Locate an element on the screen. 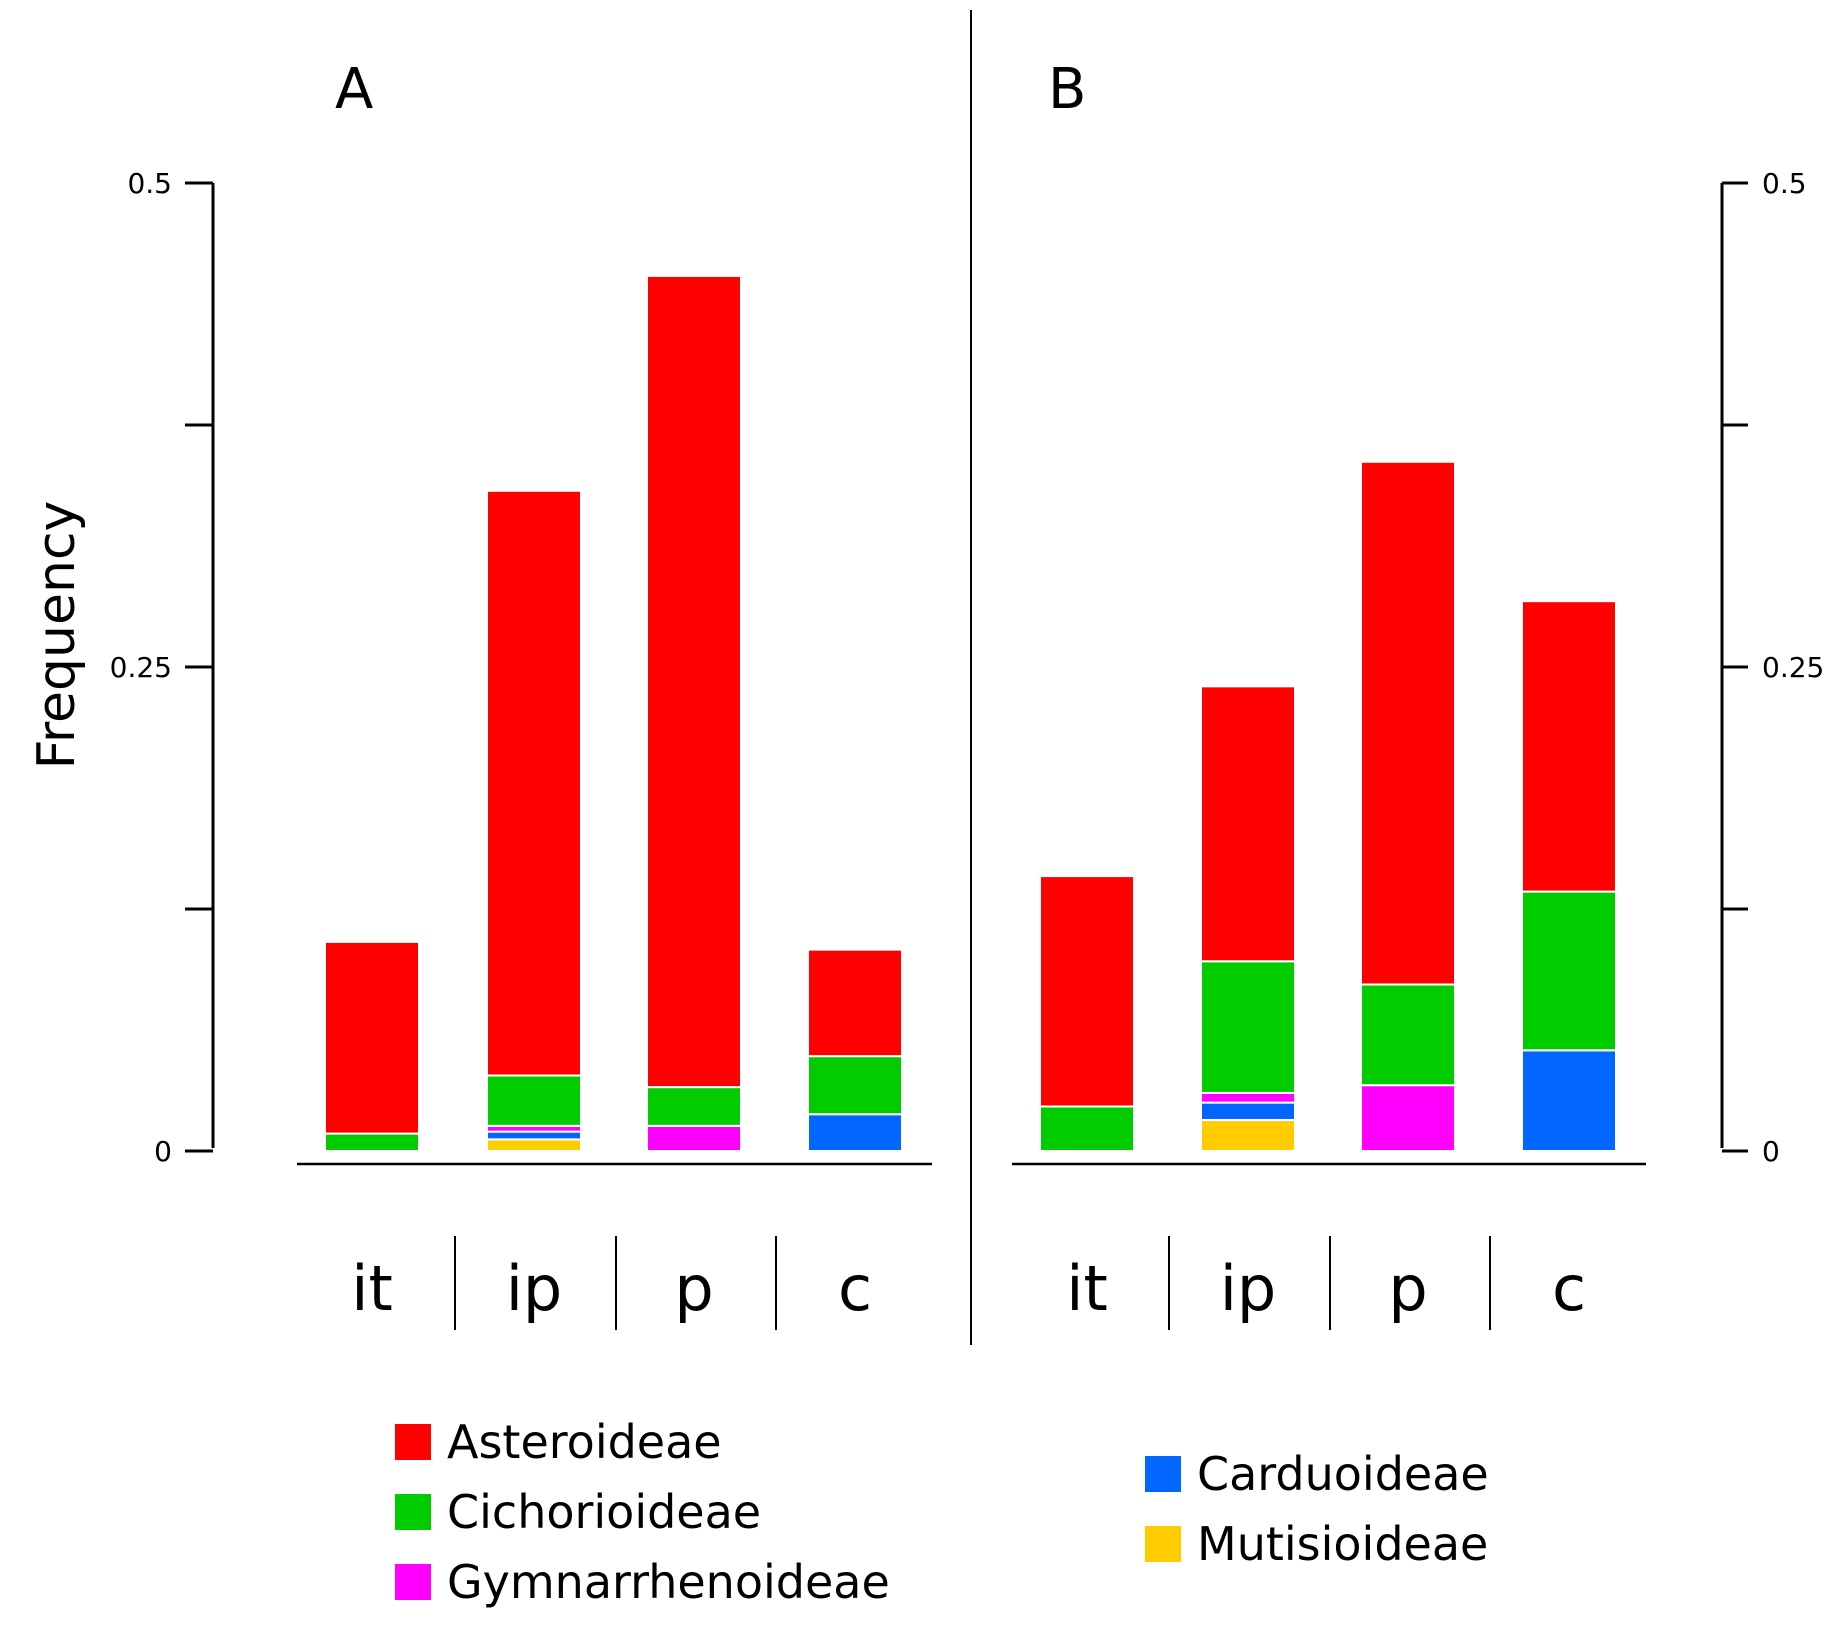 This screenshot has height=1646, width=1830. right-y-axis: 0 0.25 0.5 is located at coordinates (1772, 667).